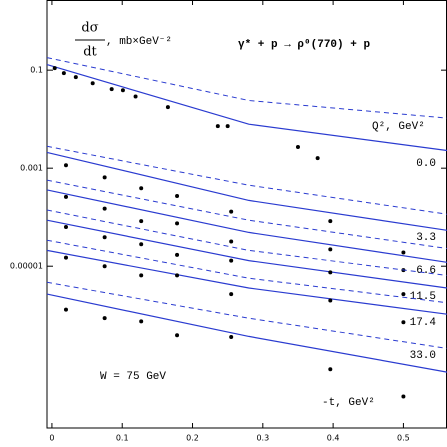  Describe the element at coordinates (426, 164) in the screenshot. I see `q2-label: 0.0` at that location.